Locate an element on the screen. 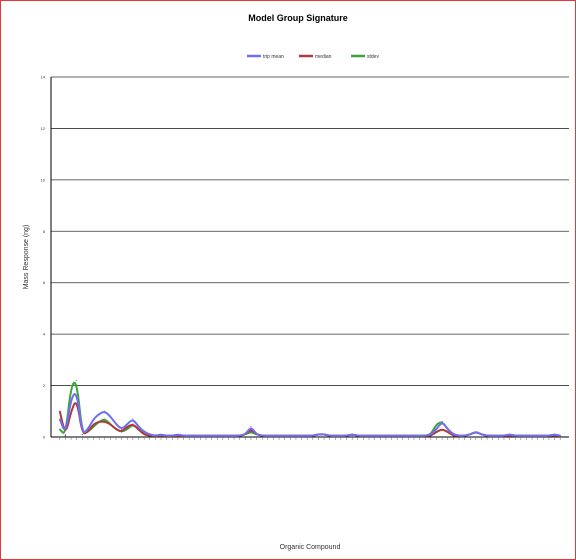 Image resolution: width=576 pixels, height=560 pixels. y-tick-label: 12 is located at coordinates (43, 128).